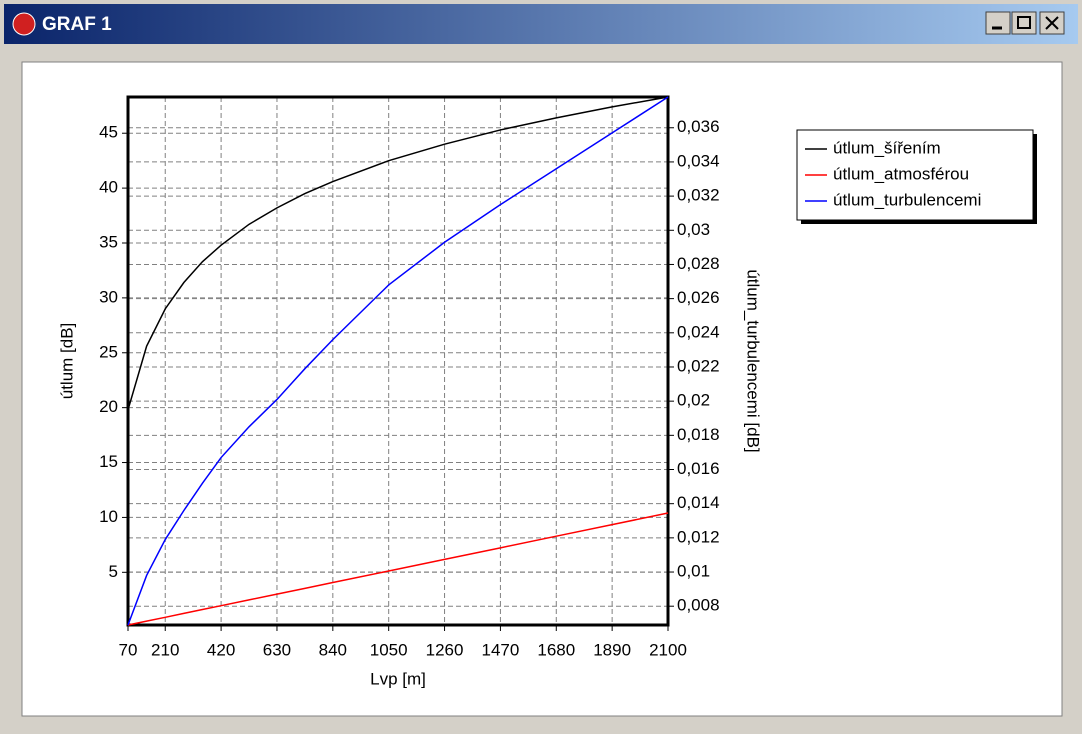 The image size is (1082, 739). I want to click on window-title: GRAF 1, so click(77, 24).